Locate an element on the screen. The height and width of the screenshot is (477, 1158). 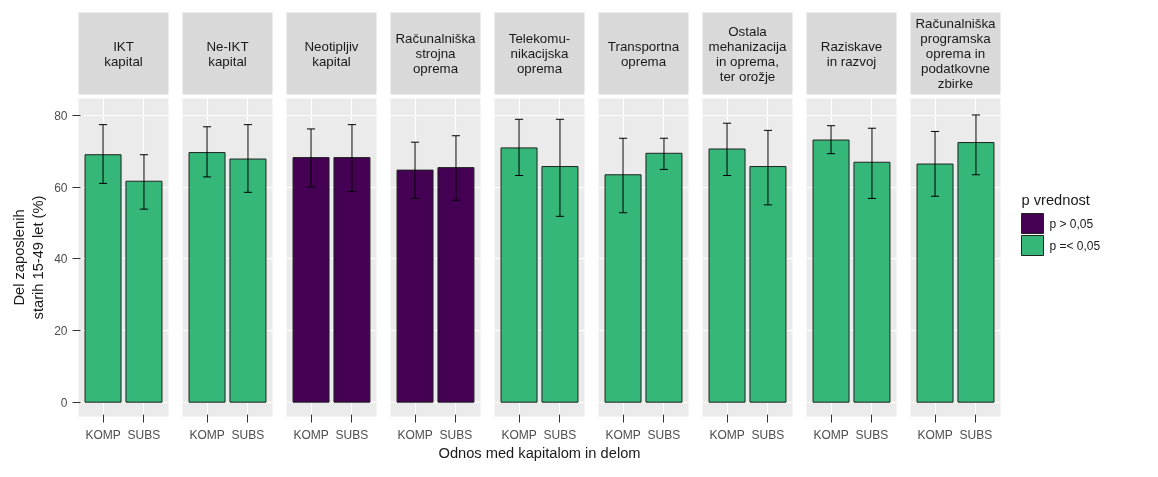
legend-label: p > 0,05 is located at coordinates (1071, 223).